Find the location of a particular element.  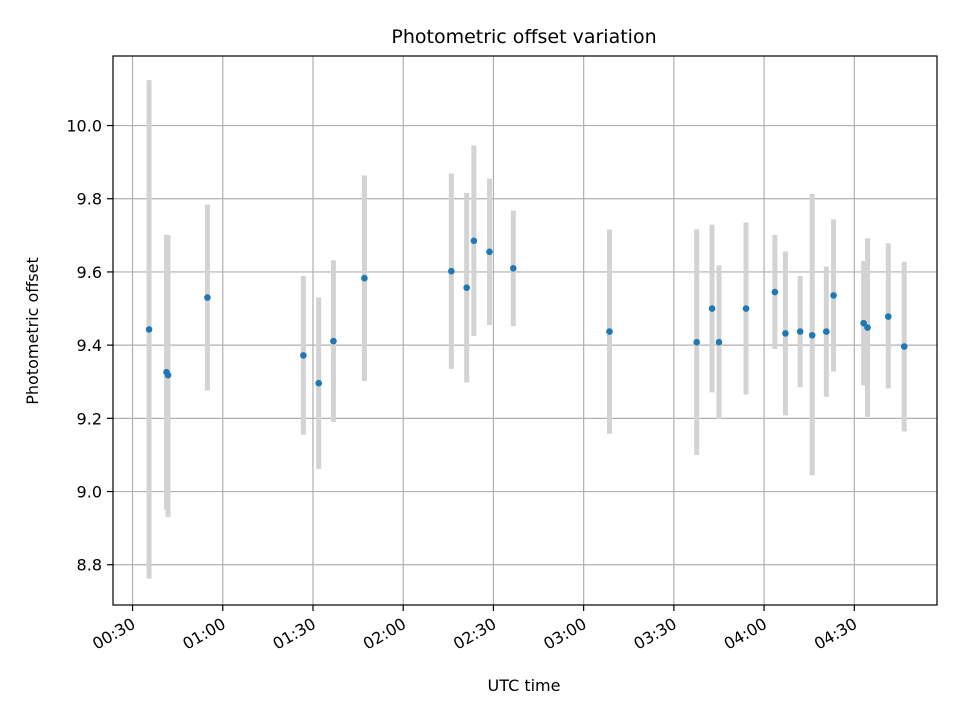

y-axis-ticks: 8.8 9.0 9.2 9.4 9.6 9.8 10.0 is located at coordinates (89, 346).